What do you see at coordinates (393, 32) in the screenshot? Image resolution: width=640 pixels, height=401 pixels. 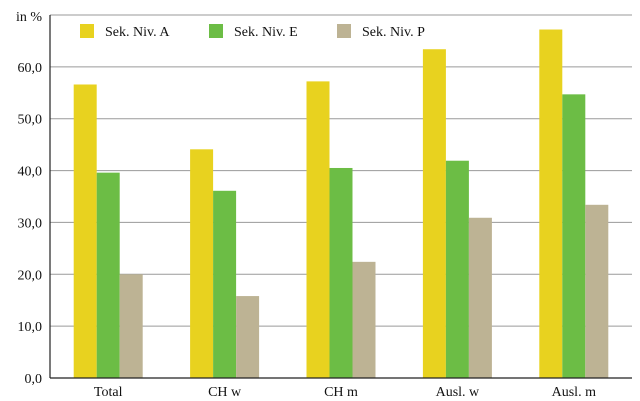 I see `legend-label: Sek. Niv. P` at bounding box center [393, 32].